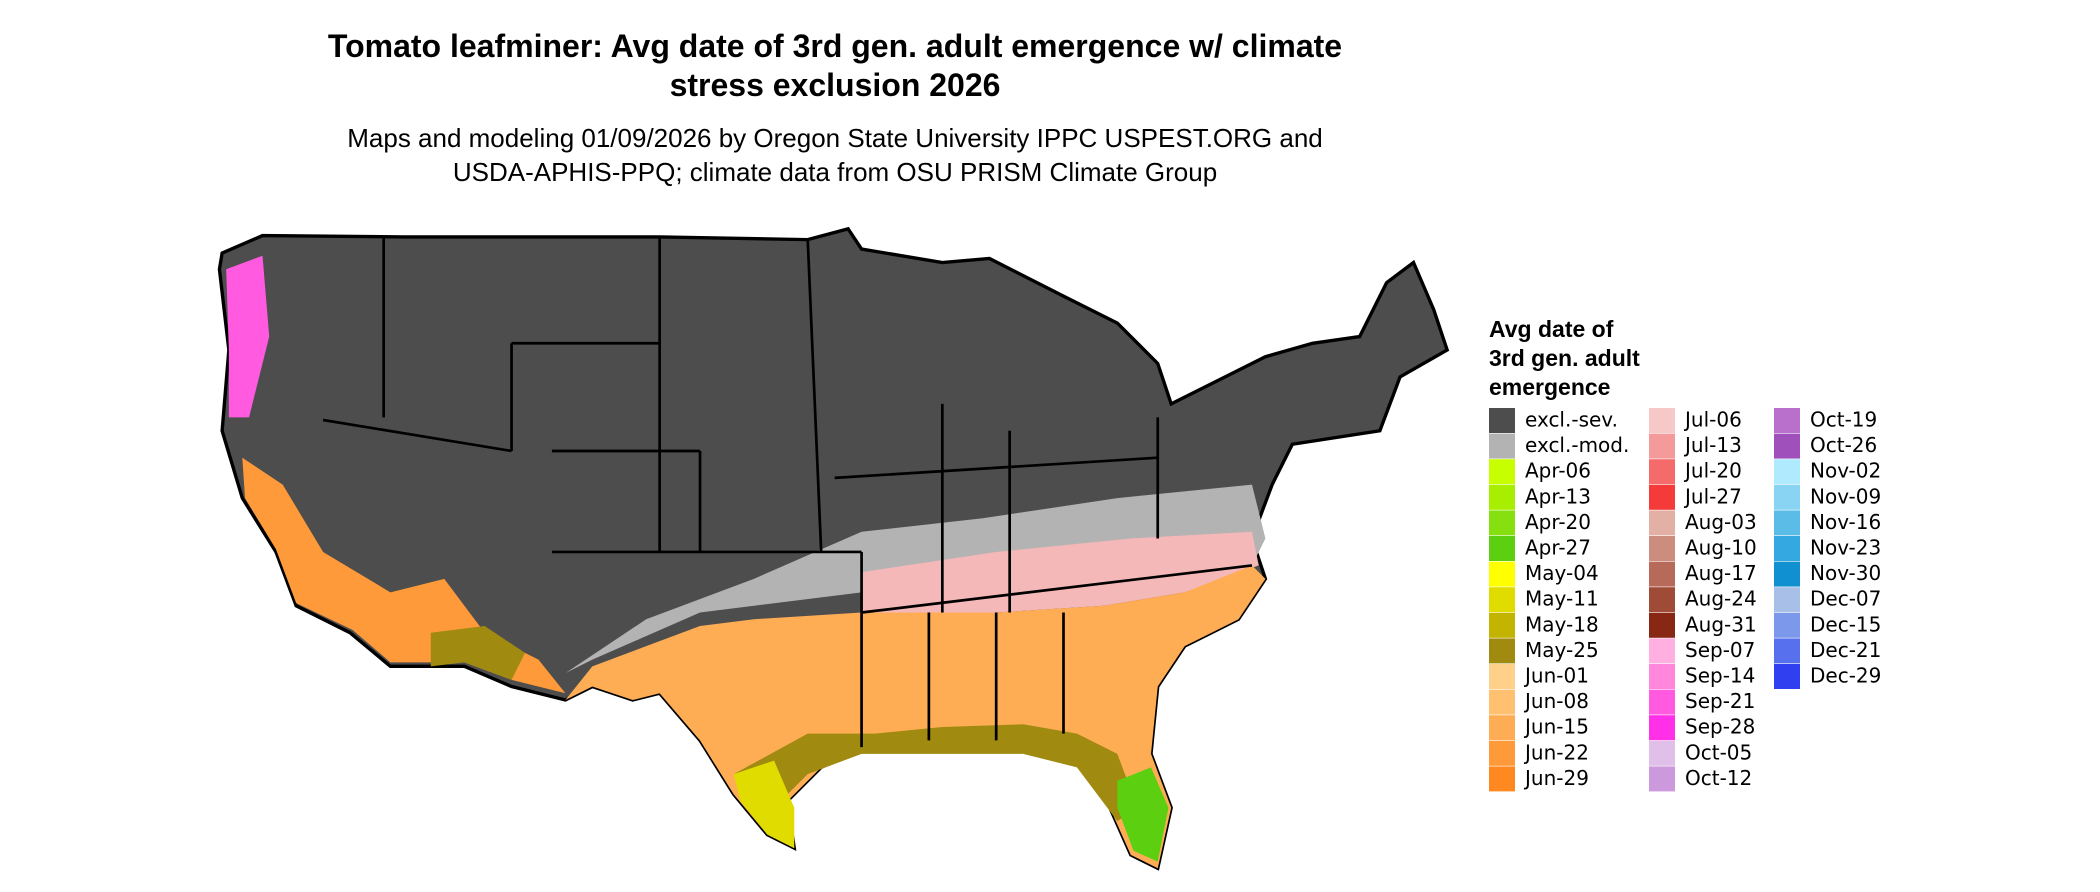  I want to click on legend-label: Jul-27, so click(1712, 496).